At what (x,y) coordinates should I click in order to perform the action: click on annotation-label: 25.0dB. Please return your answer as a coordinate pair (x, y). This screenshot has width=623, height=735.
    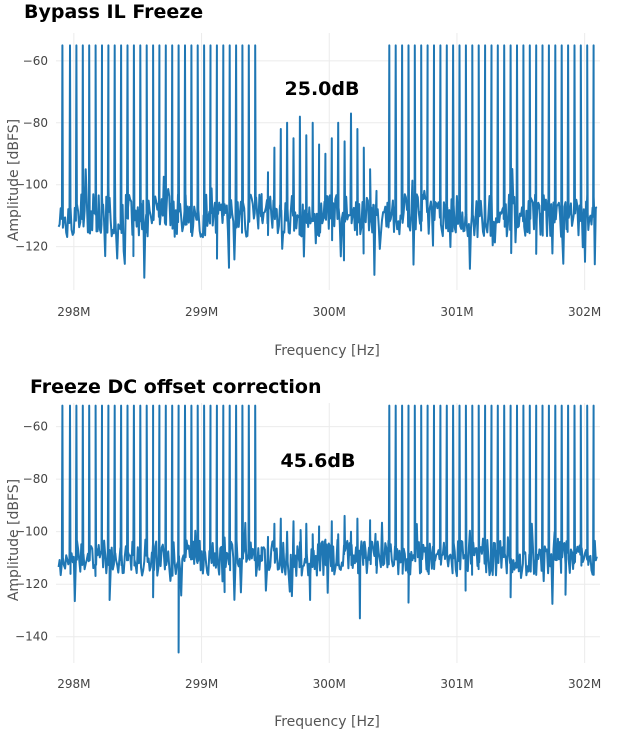
    Looking at the image, I should click on (322, 89).